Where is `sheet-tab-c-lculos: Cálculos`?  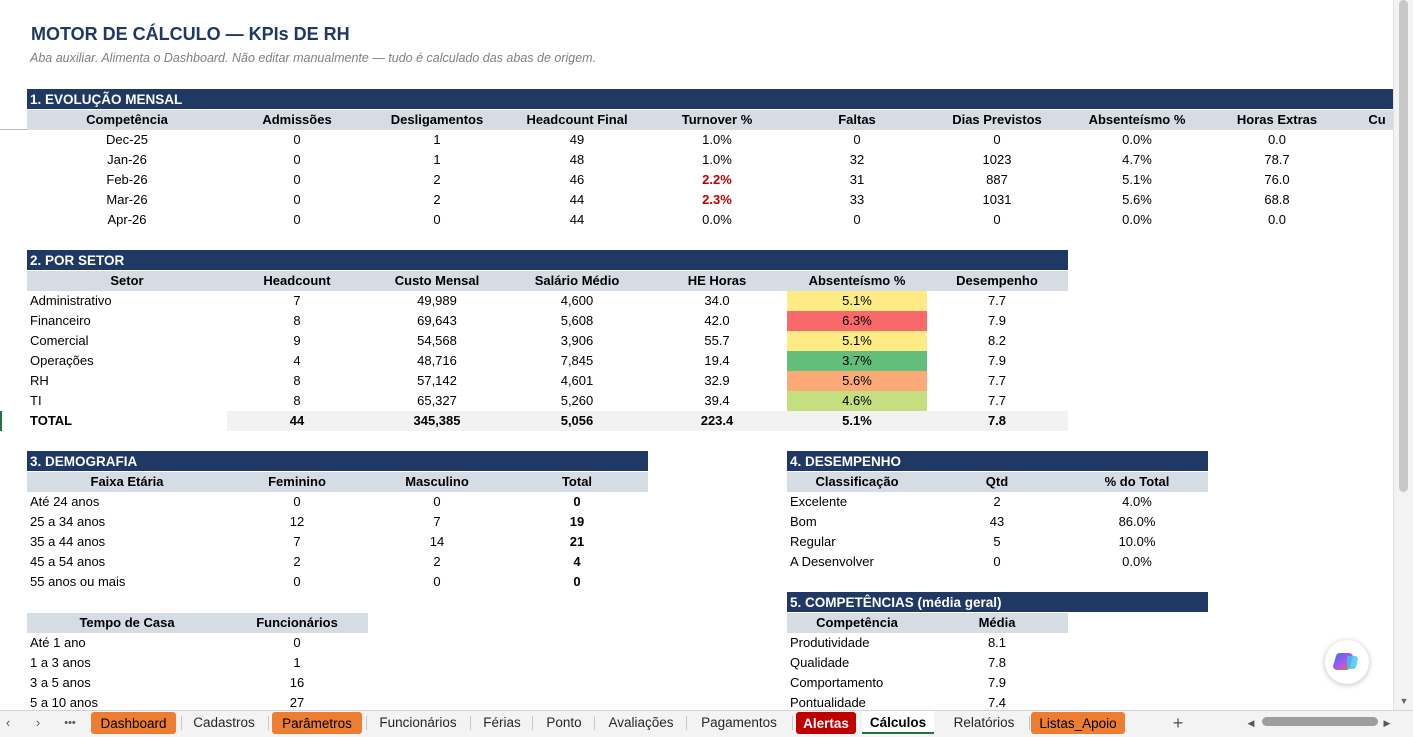 sheet-tab-c-lculos: Cálculos is located at coordinates (898, 722).